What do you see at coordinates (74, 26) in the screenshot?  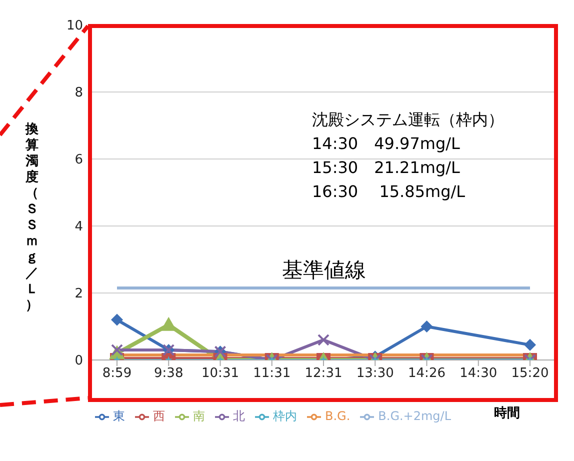 I see `y-tick-label: 10` at bounding box center [74, 26].